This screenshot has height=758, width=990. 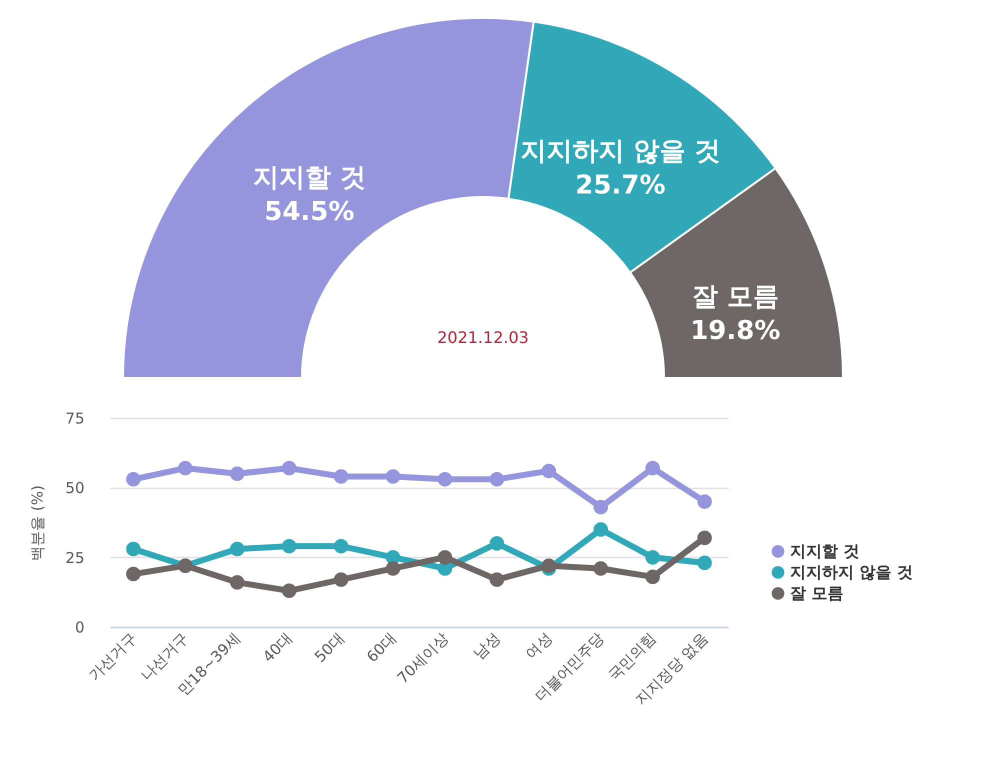 I want to click on text: 2021.12.03, so click(x=483, y=337).